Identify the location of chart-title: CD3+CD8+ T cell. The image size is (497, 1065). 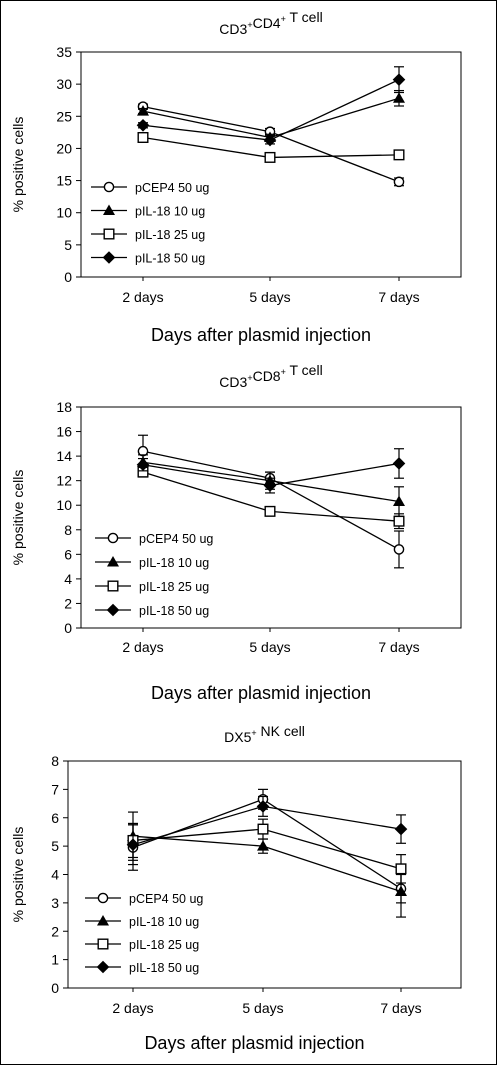
(270, 376).